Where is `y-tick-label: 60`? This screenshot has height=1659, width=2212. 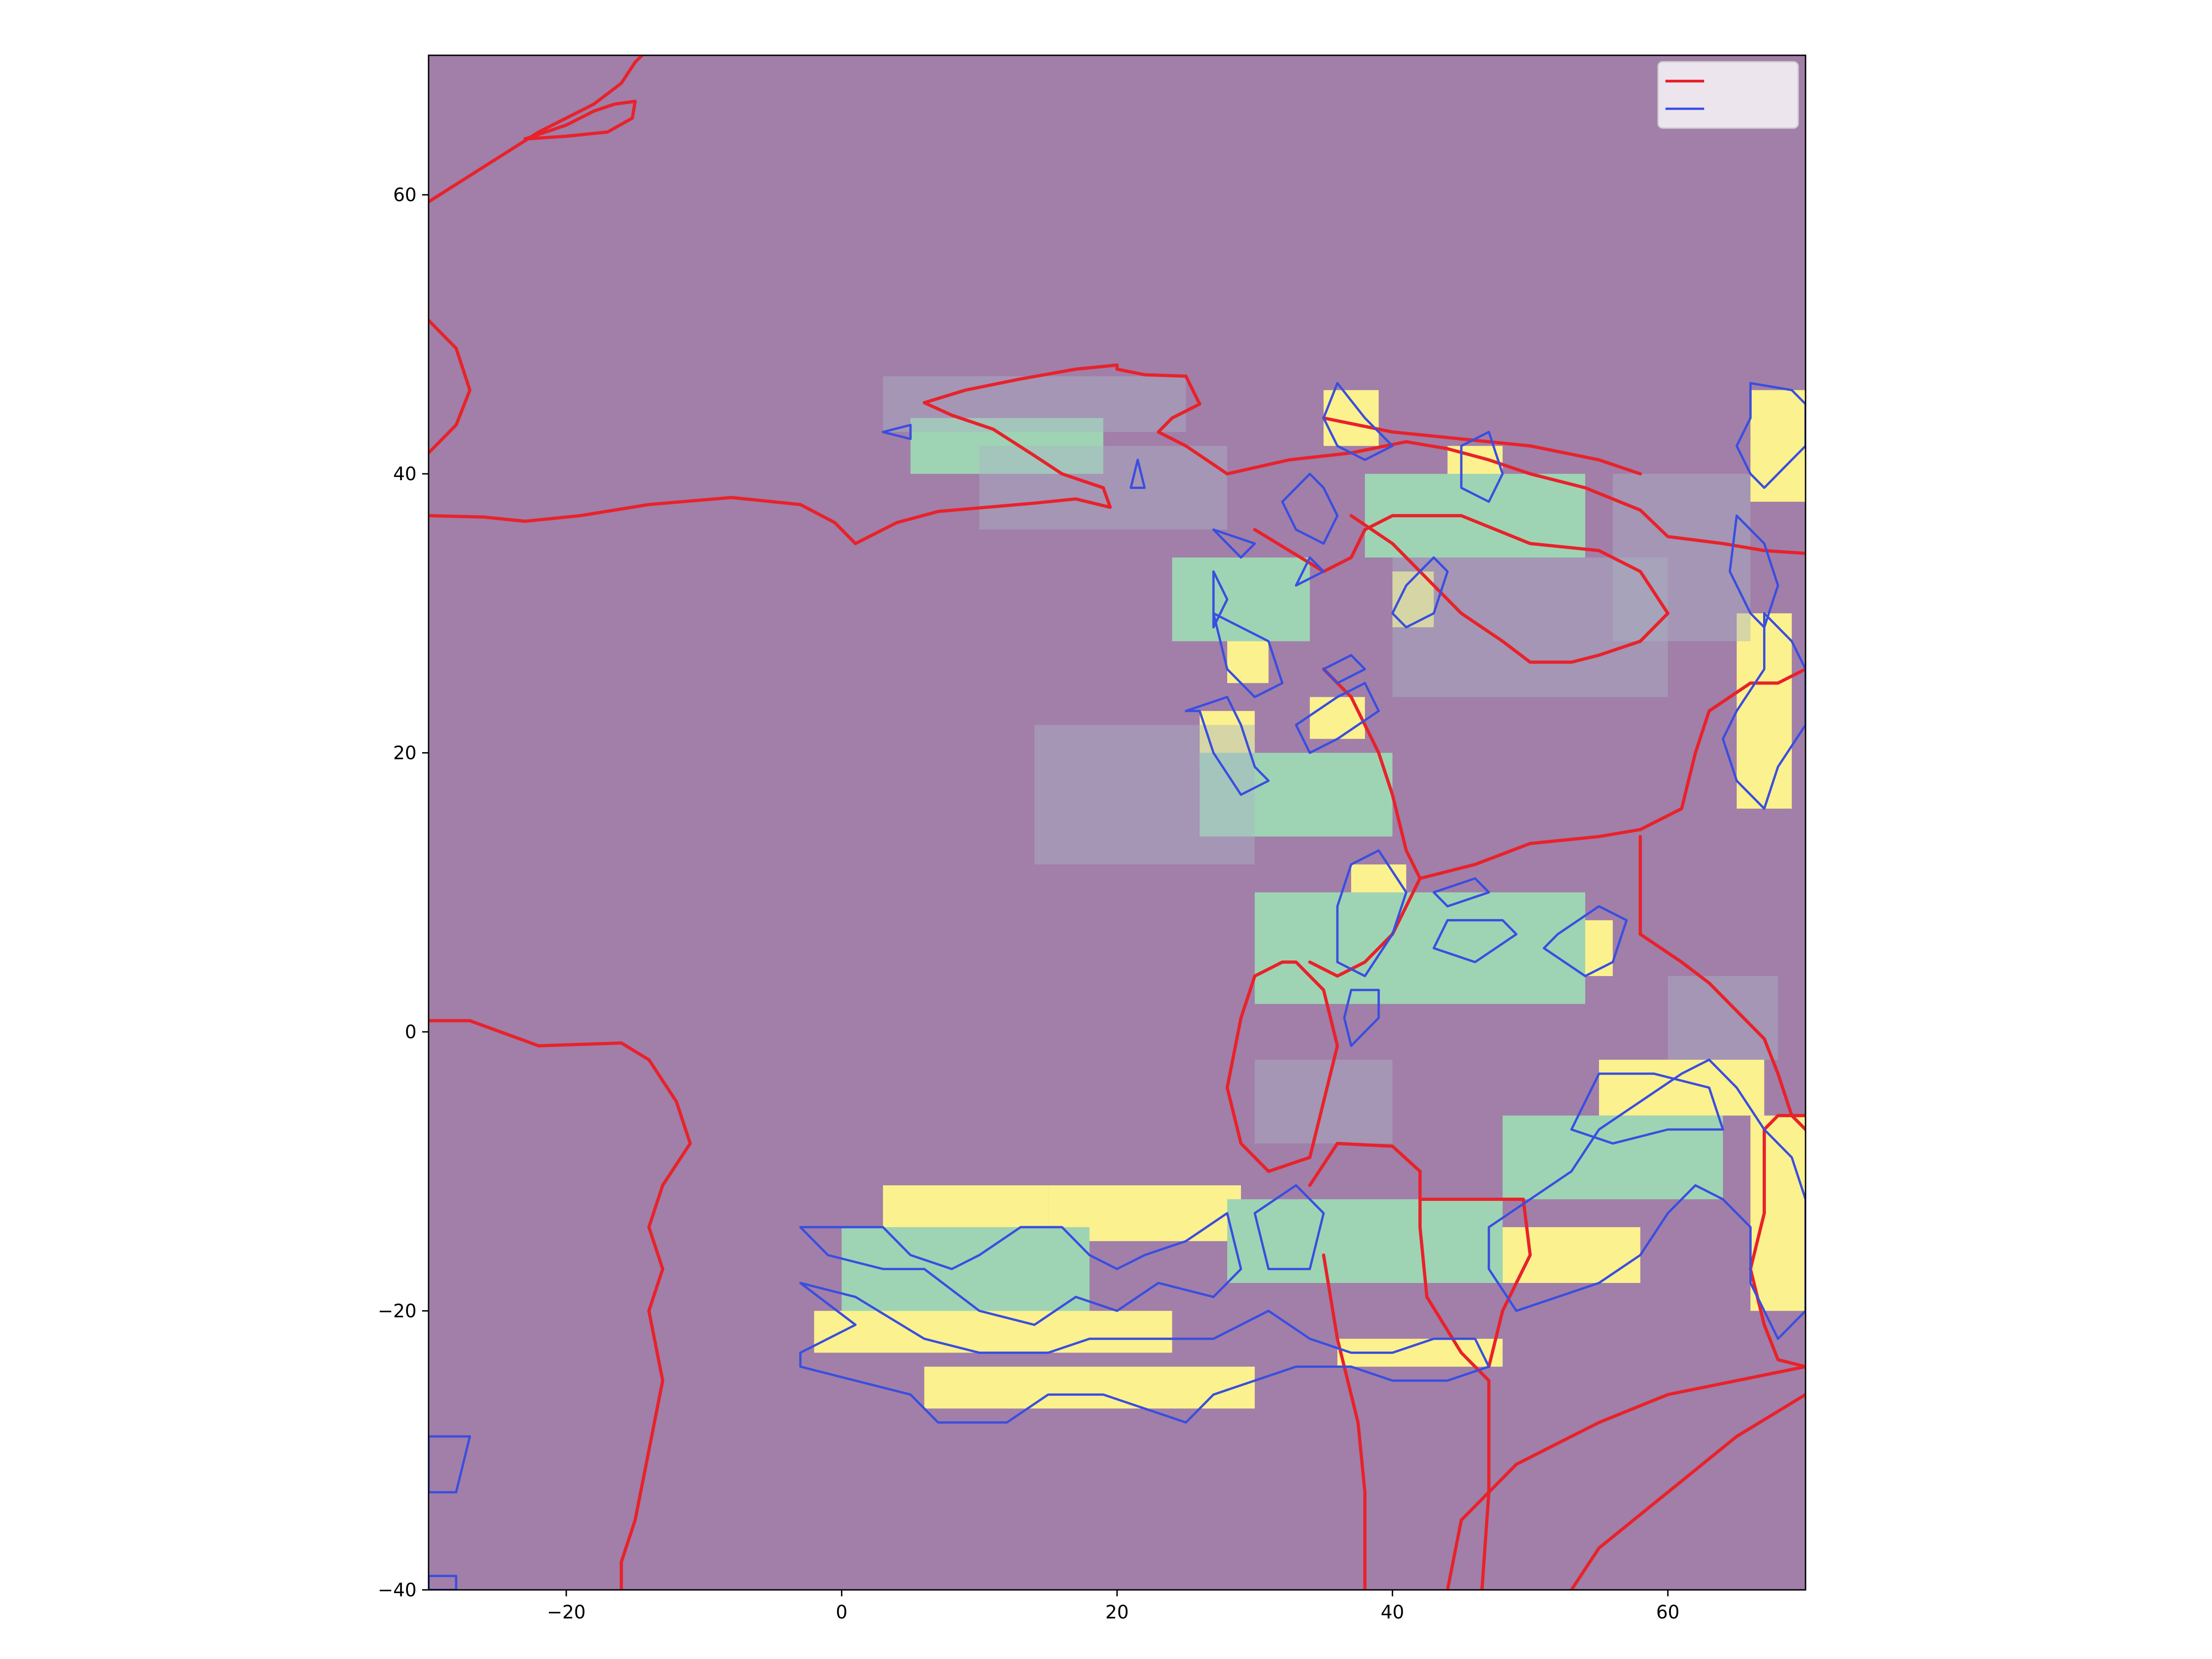 y-tick-label: 60 is located at coordinates (405, 195).